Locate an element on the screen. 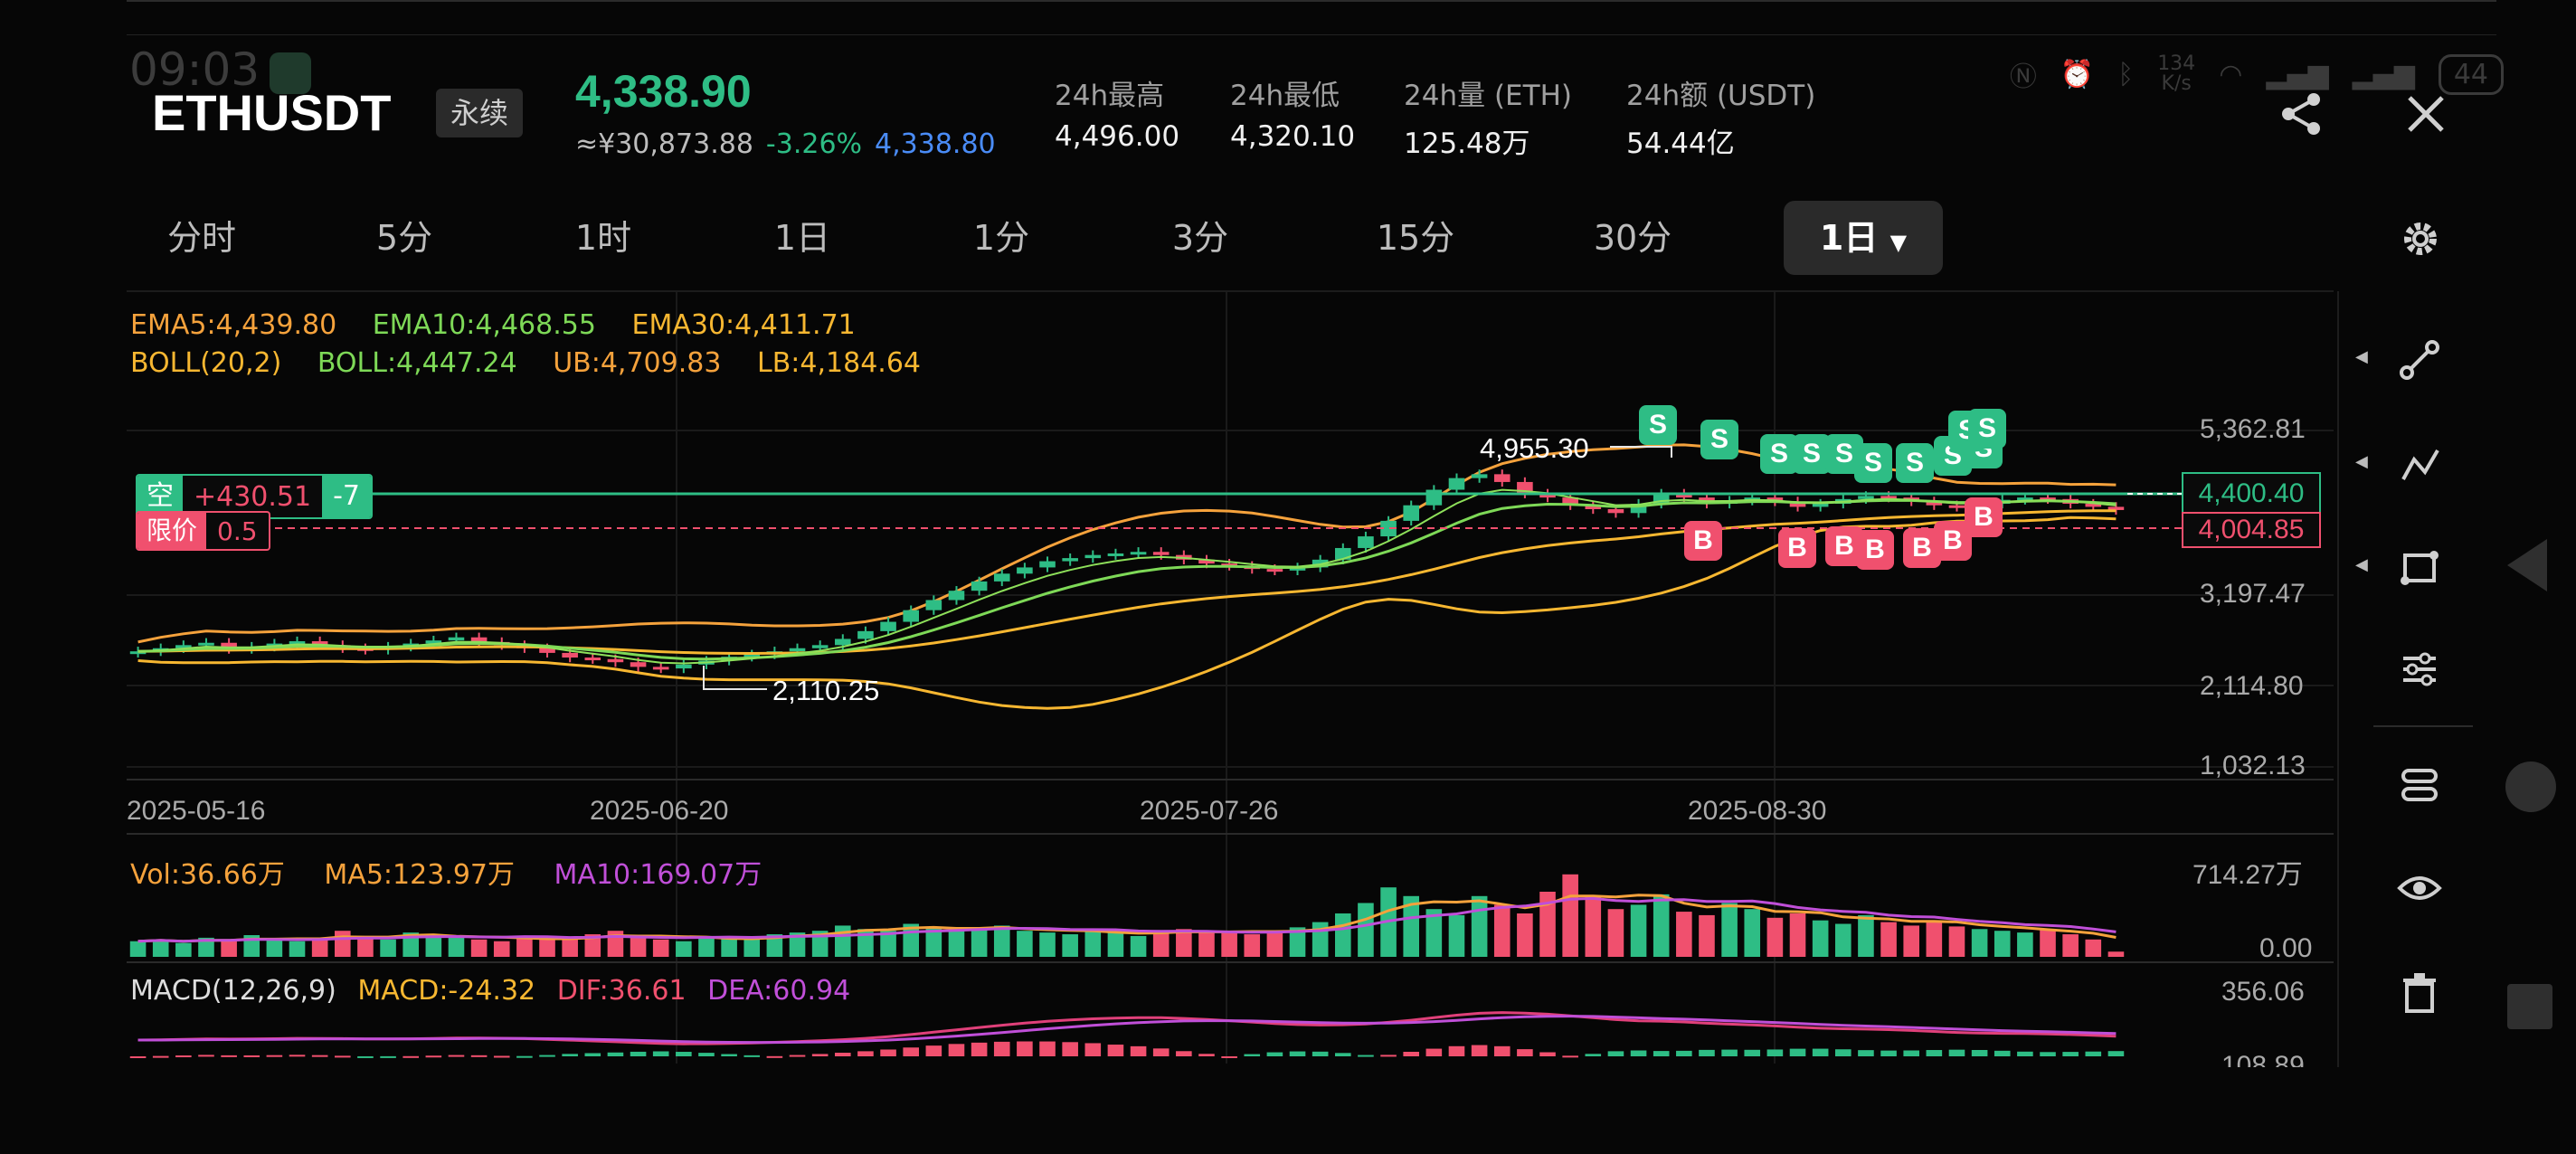  dif-value: DIF:36.61 is located at coordinates (622, 991).